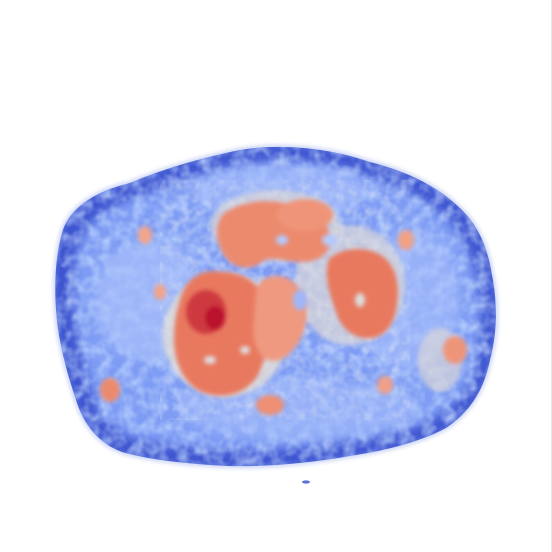  Describe the element at coordinates (306, 482) in the screenshot. I see `scan-stray-speck` at that location.